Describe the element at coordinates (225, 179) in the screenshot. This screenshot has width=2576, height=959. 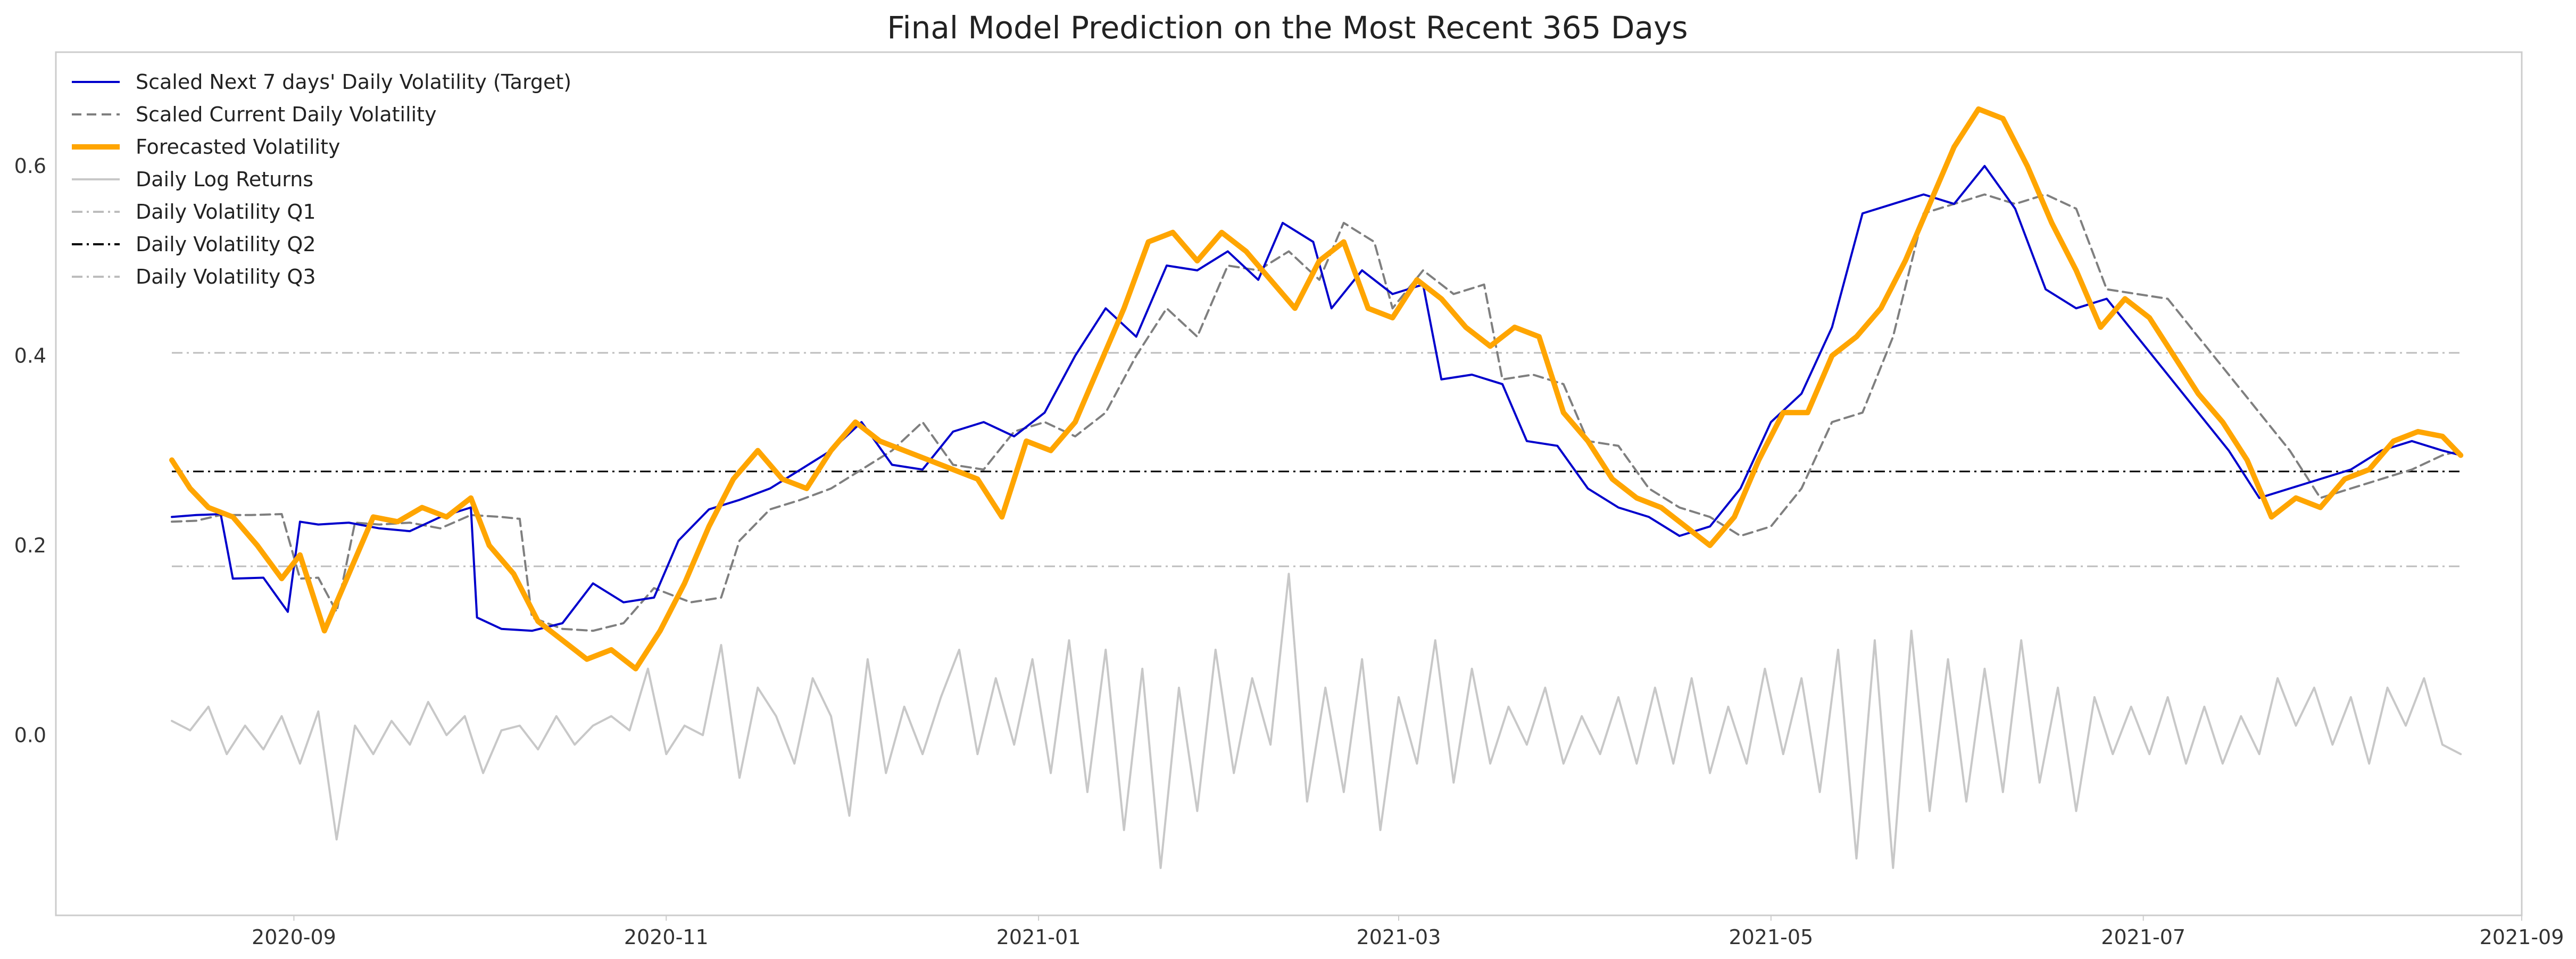
I see `legend-label-daily-log-returns: Daily Log Returns` at that location.